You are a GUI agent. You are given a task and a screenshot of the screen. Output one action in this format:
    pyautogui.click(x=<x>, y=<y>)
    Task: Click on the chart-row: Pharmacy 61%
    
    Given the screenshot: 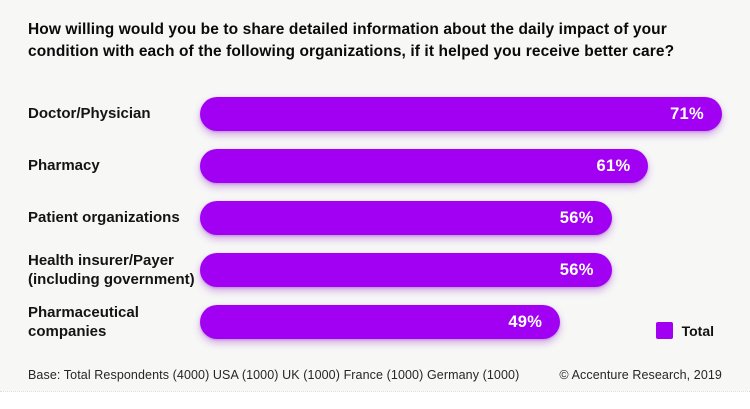 What is the action you would take?
    pyautogui.click(x=375, y=166)
    